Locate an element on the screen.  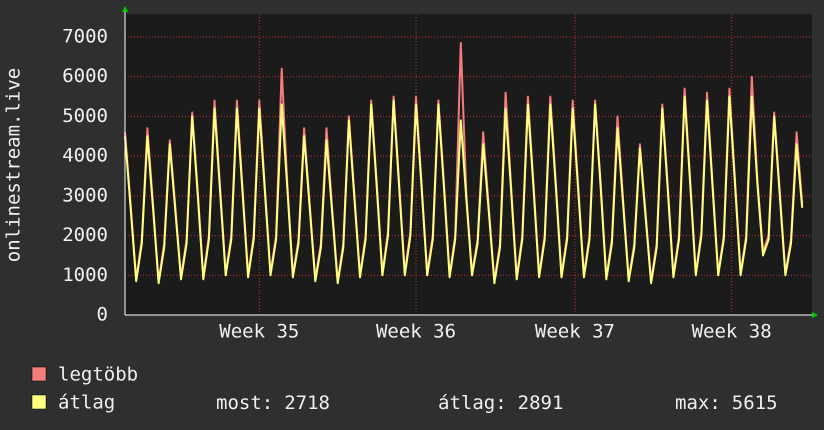
stat-value: 2891 is located at coordinates (541, 403).